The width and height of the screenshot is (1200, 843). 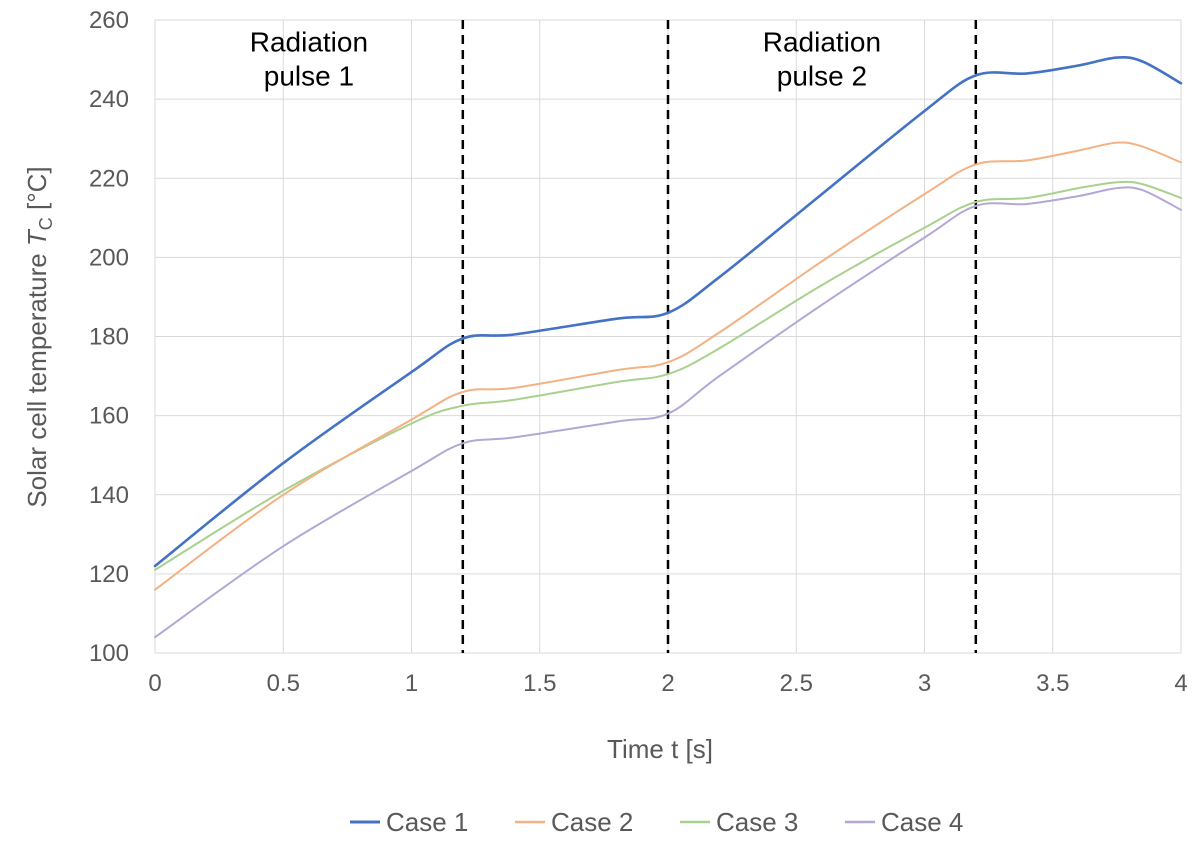 What do you see at coordinates (660, 749) in the screenshot?
I see `x-axis-title: Time t [s]` at bounding box center [660, 749].